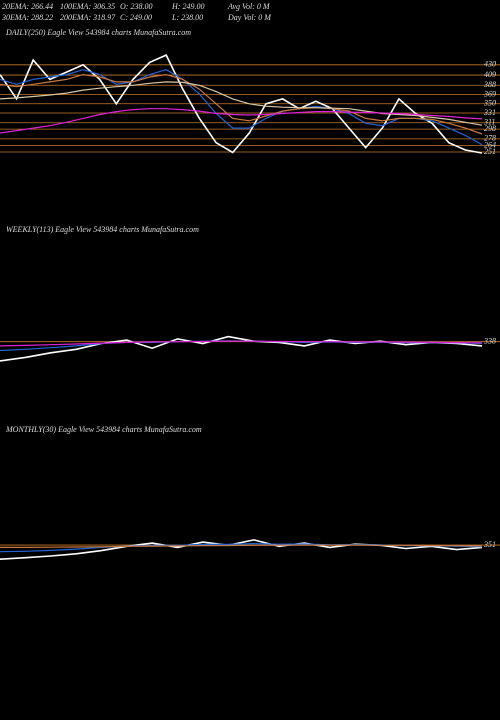 The width and height of the screenshot is (500, 720). Describe the element at coordinates (490, 74) in the screenshot. I see `y-tick-label: 409` at that location.